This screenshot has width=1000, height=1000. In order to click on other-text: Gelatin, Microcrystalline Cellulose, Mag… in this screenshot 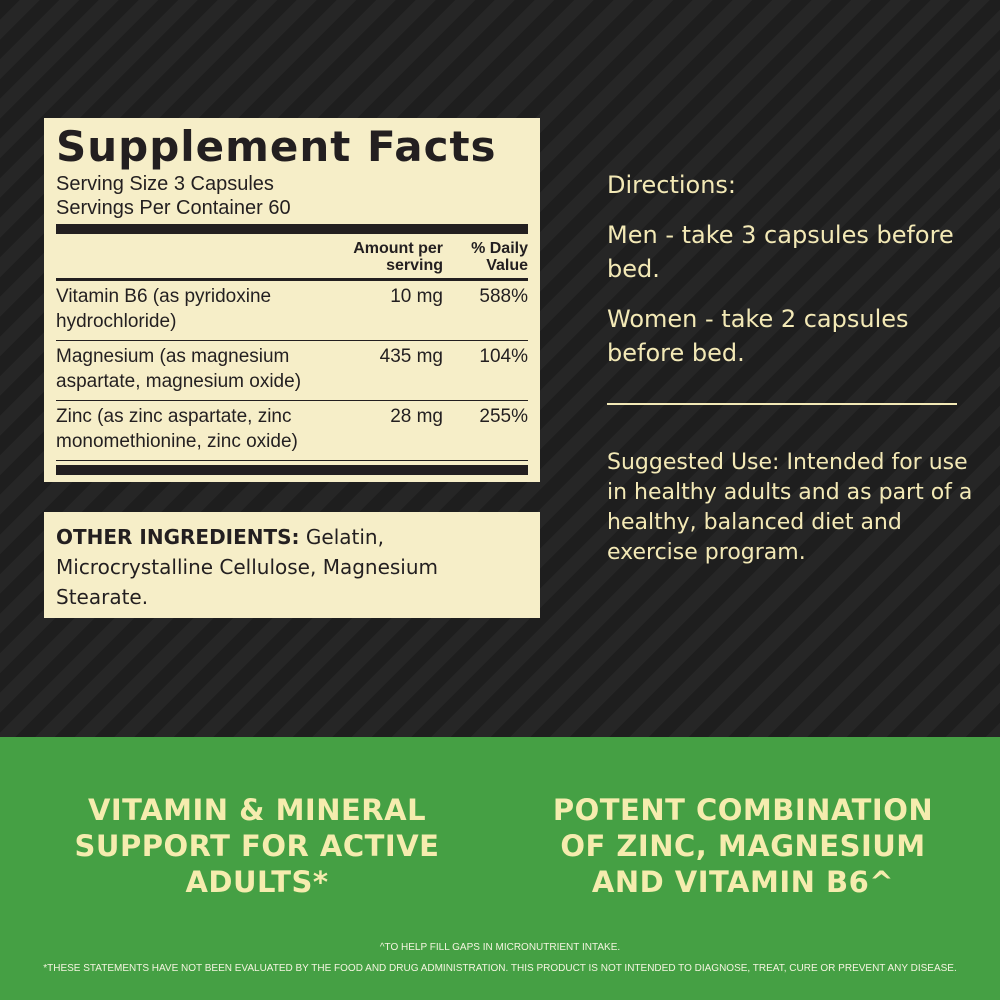, I will do `click(247, 567)`.